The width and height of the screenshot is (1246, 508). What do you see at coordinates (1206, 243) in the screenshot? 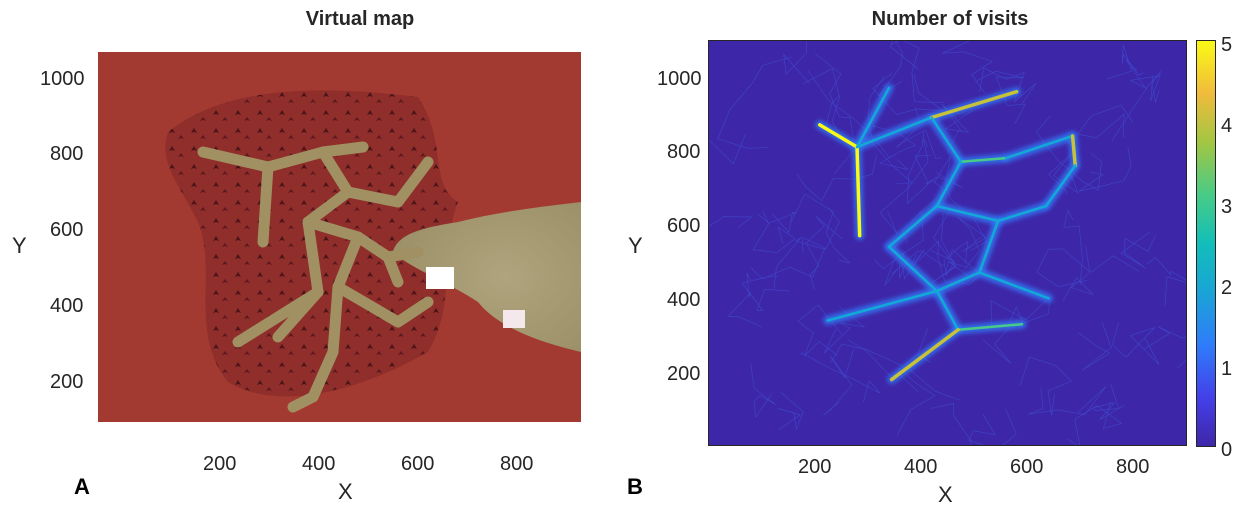
I see `colorbar` at bounding box center [1206, 243].